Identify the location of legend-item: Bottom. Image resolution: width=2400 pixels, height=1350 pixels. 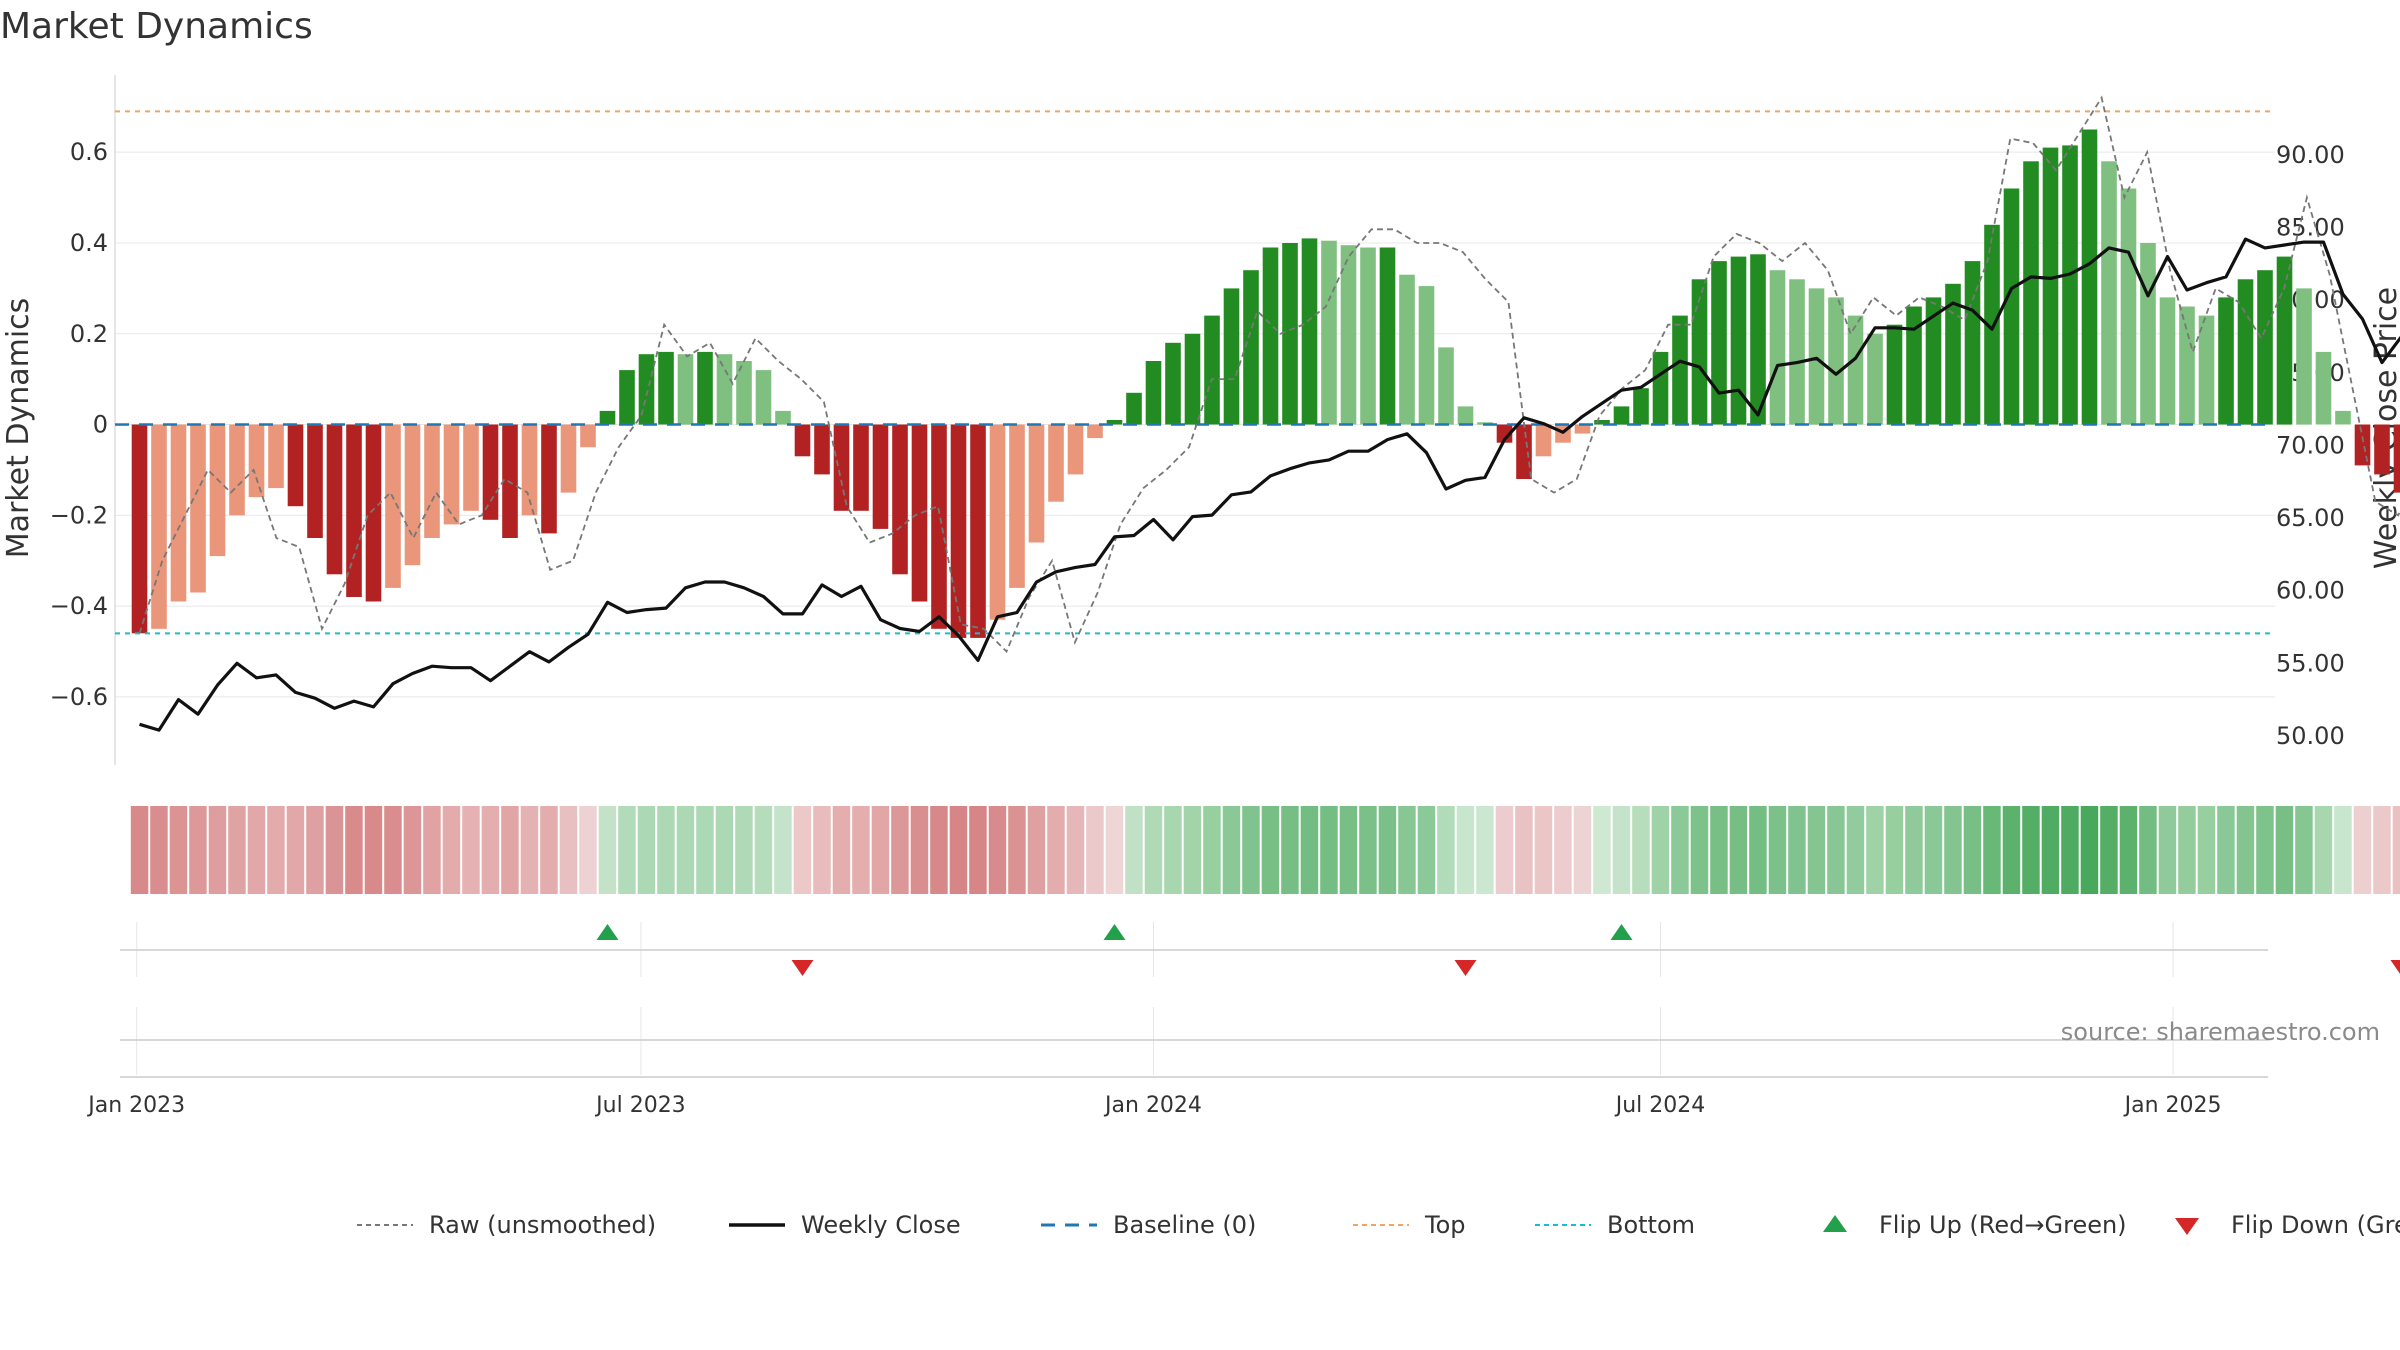
(1615, 1225).